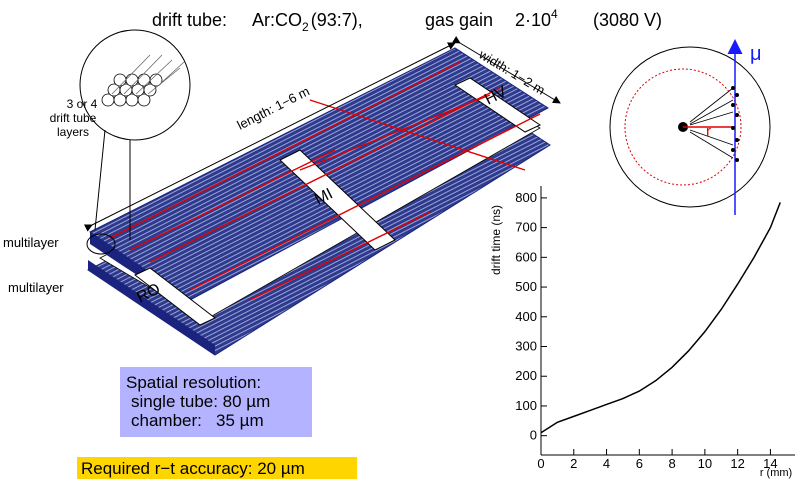 This screenshot has height=481, width=800. I want to click on y-axis-label: drift time (ns), so click(496, 240).